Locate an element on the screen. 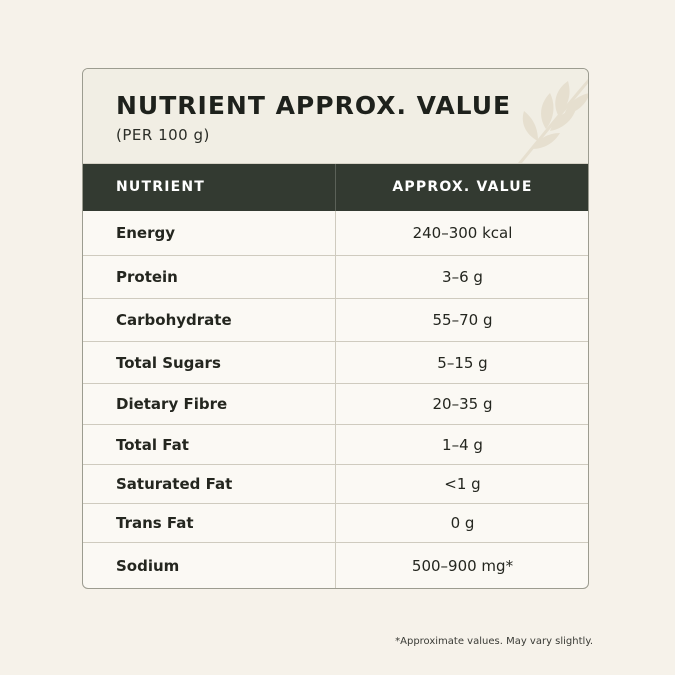 The height and width of the screenshot is (675, 675). card-title: NUTRIENT APPROX. VALUE is located at coordinates (314, 105).